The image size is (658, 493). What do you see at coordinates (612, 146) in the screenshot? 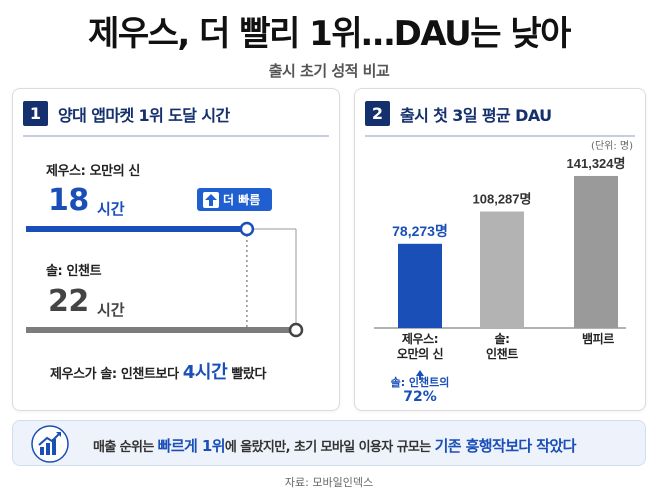
I see `unit-note: (단위: 명)` at bounding box center [612, 146].